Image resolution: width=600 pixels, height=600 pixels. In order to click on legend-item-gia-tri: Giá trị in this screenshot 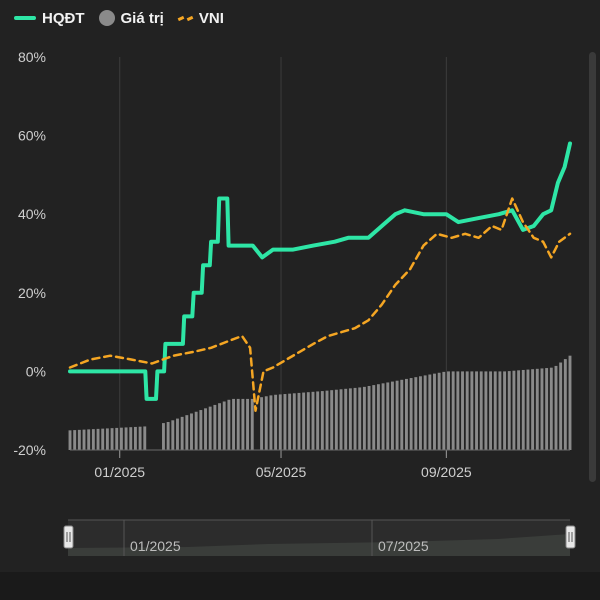, I will do `click(131, 18)`.